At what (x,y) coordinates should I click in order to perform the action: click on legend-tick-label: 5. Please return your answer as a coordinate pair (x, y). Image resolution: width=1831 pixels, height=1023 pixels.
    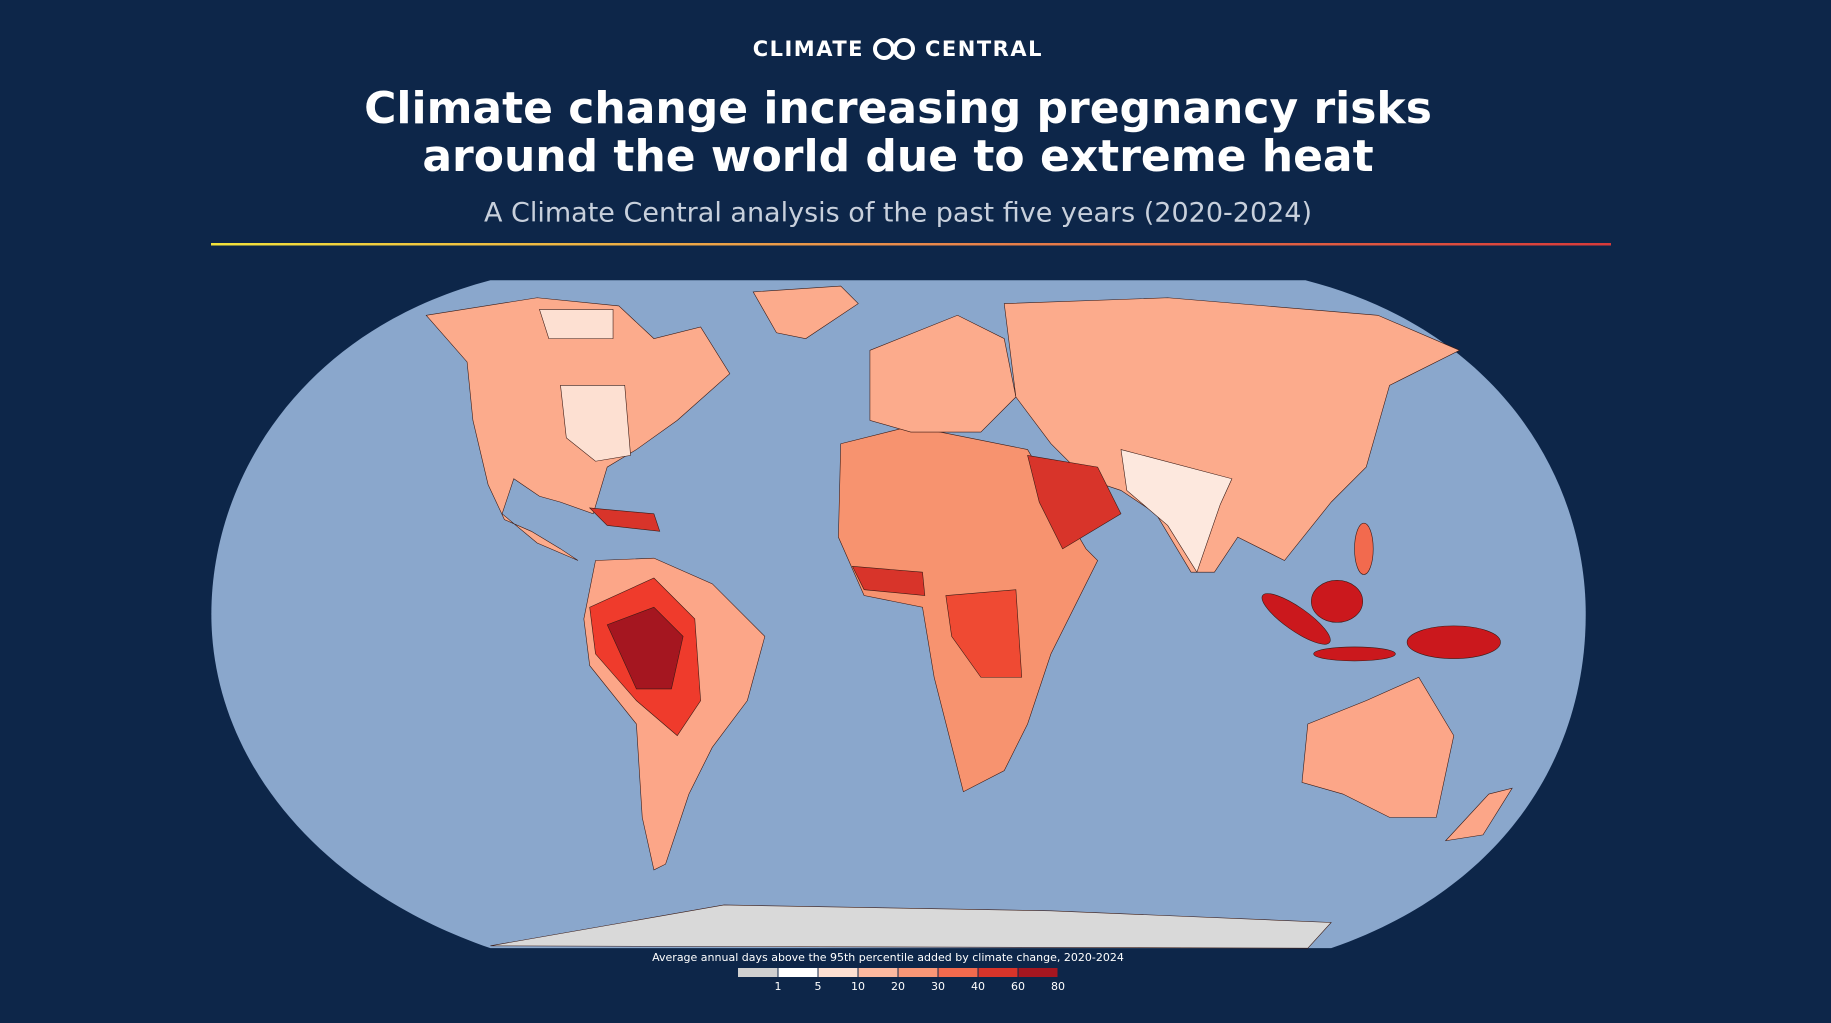
    Looking at the image, I should click on (818, 986).